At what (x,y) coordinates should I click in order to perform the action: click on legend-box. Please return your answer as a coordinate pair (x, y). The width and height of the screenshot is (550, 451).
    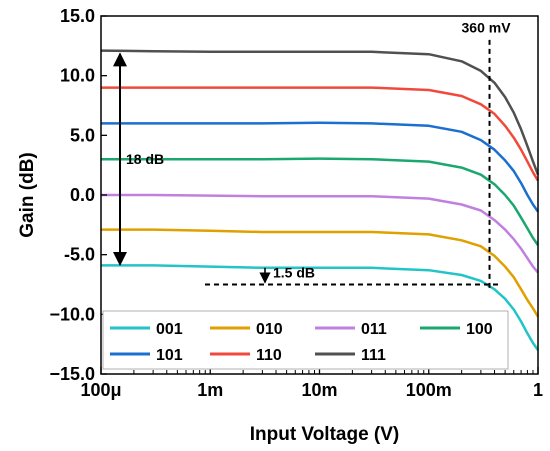
    Looking at the image, I should click on (305, 340).